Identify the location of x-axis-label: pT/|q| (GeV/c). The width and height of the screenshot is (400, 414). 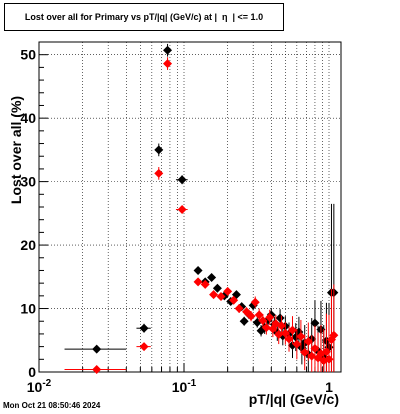
(294, 399).